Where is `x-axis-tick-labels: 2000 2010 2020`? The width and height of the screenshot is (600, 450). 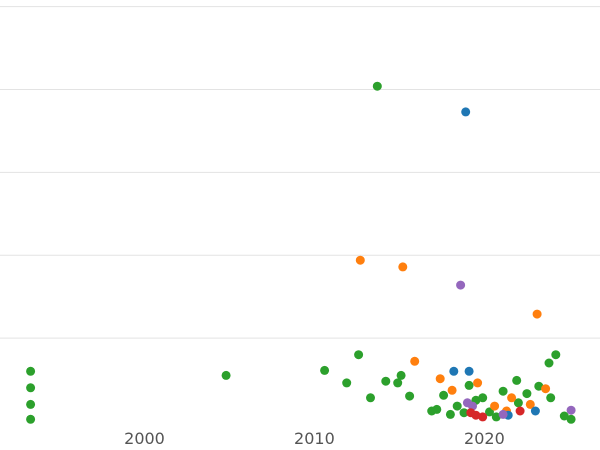
x-axis-tick-labels: 2000 2010 2020 is located at coordinates (314, 438).